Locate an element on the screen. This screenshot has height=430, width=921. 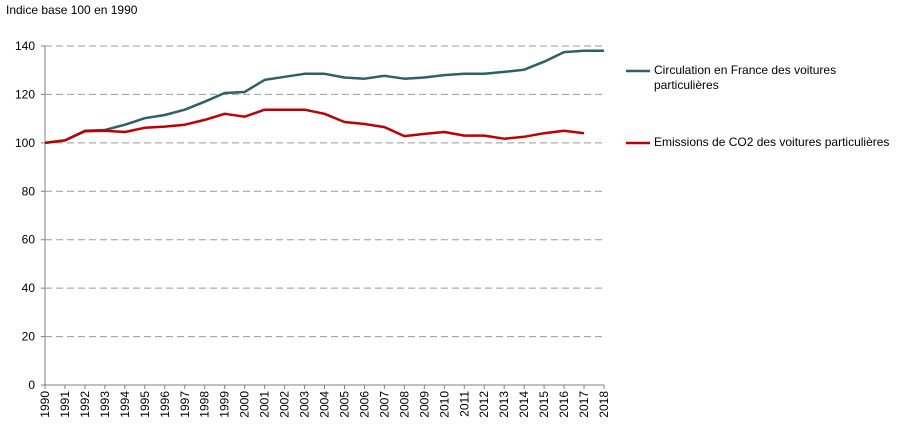
x-tick-label: 1999 is located at coordinates (225, 404).